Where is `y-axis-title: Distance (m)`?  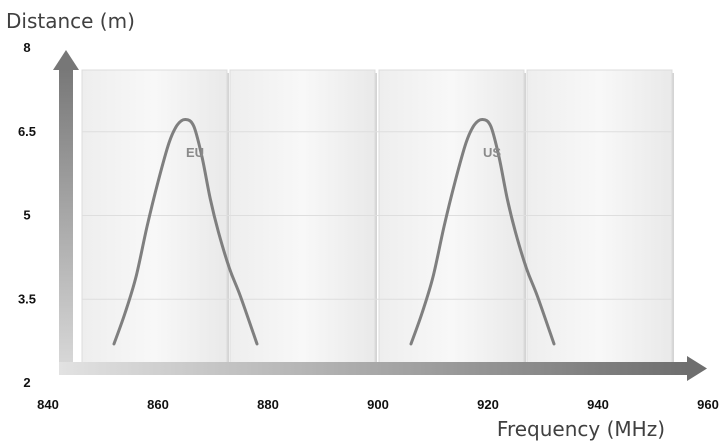
y-axis-title: Distance (m) is located at coordinates (70, 21).